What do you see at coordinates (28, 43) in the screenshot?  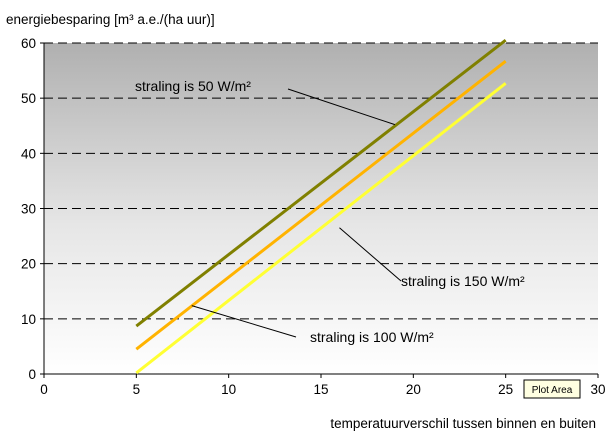 I see `y-tick-label-60: 60` at bounding box center [28, 43].